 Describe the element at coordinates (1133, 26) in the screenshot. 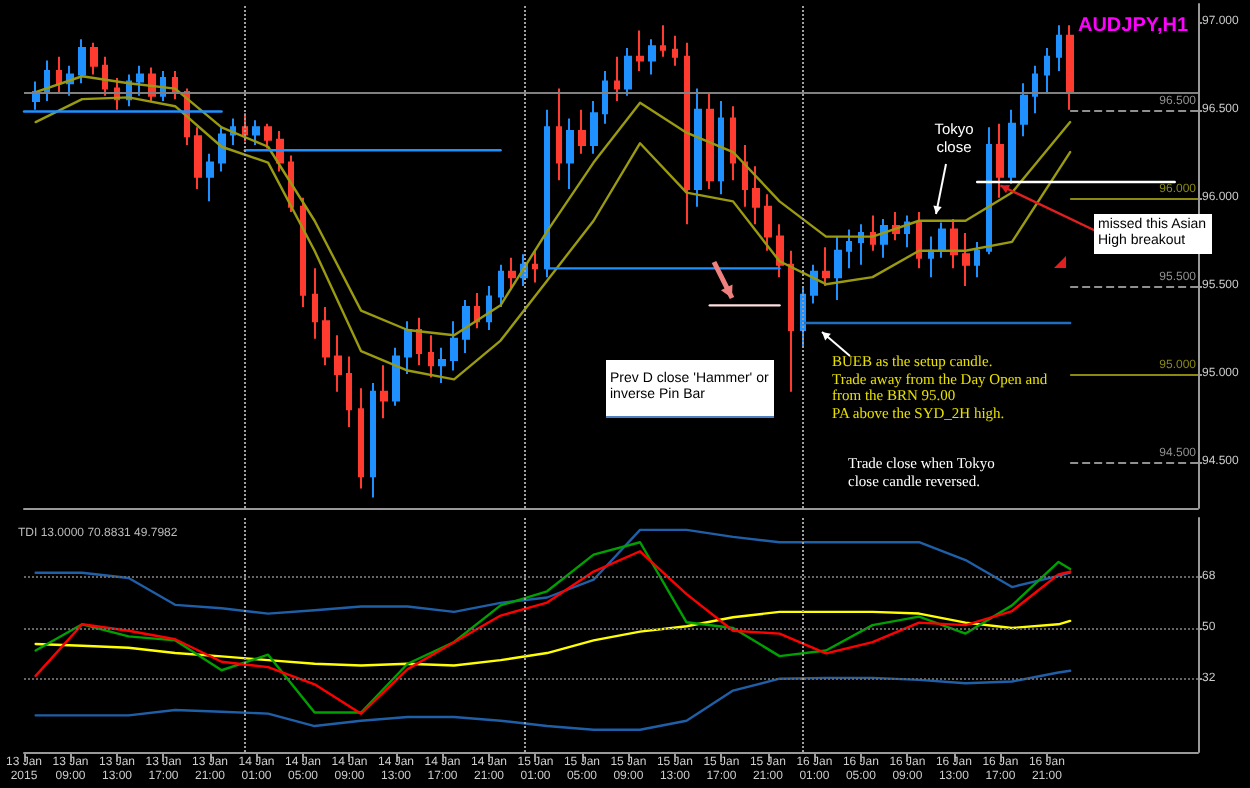

I see `text: AUDJPY,H1` at that location.